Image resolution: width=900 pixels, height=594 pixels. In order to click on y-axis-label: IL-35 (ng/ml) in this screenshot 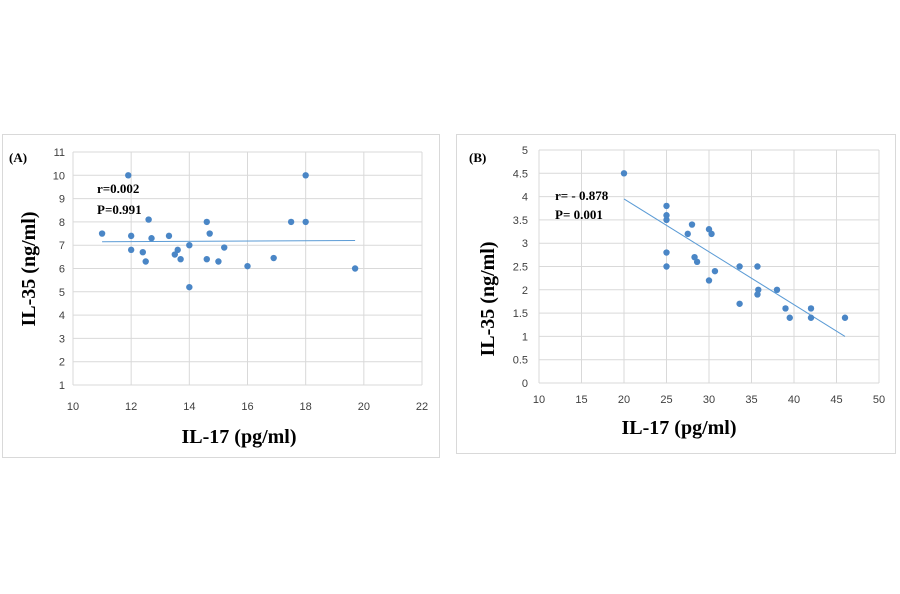, I will do `click(29, 269)`.